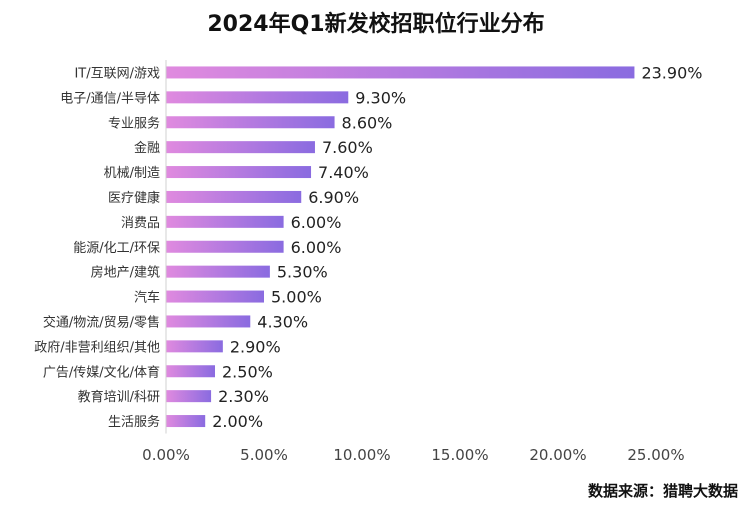  Describe the element at coordinates (247, 371) in the screenshot. I see `value-label-12: 2.50%` at that location.